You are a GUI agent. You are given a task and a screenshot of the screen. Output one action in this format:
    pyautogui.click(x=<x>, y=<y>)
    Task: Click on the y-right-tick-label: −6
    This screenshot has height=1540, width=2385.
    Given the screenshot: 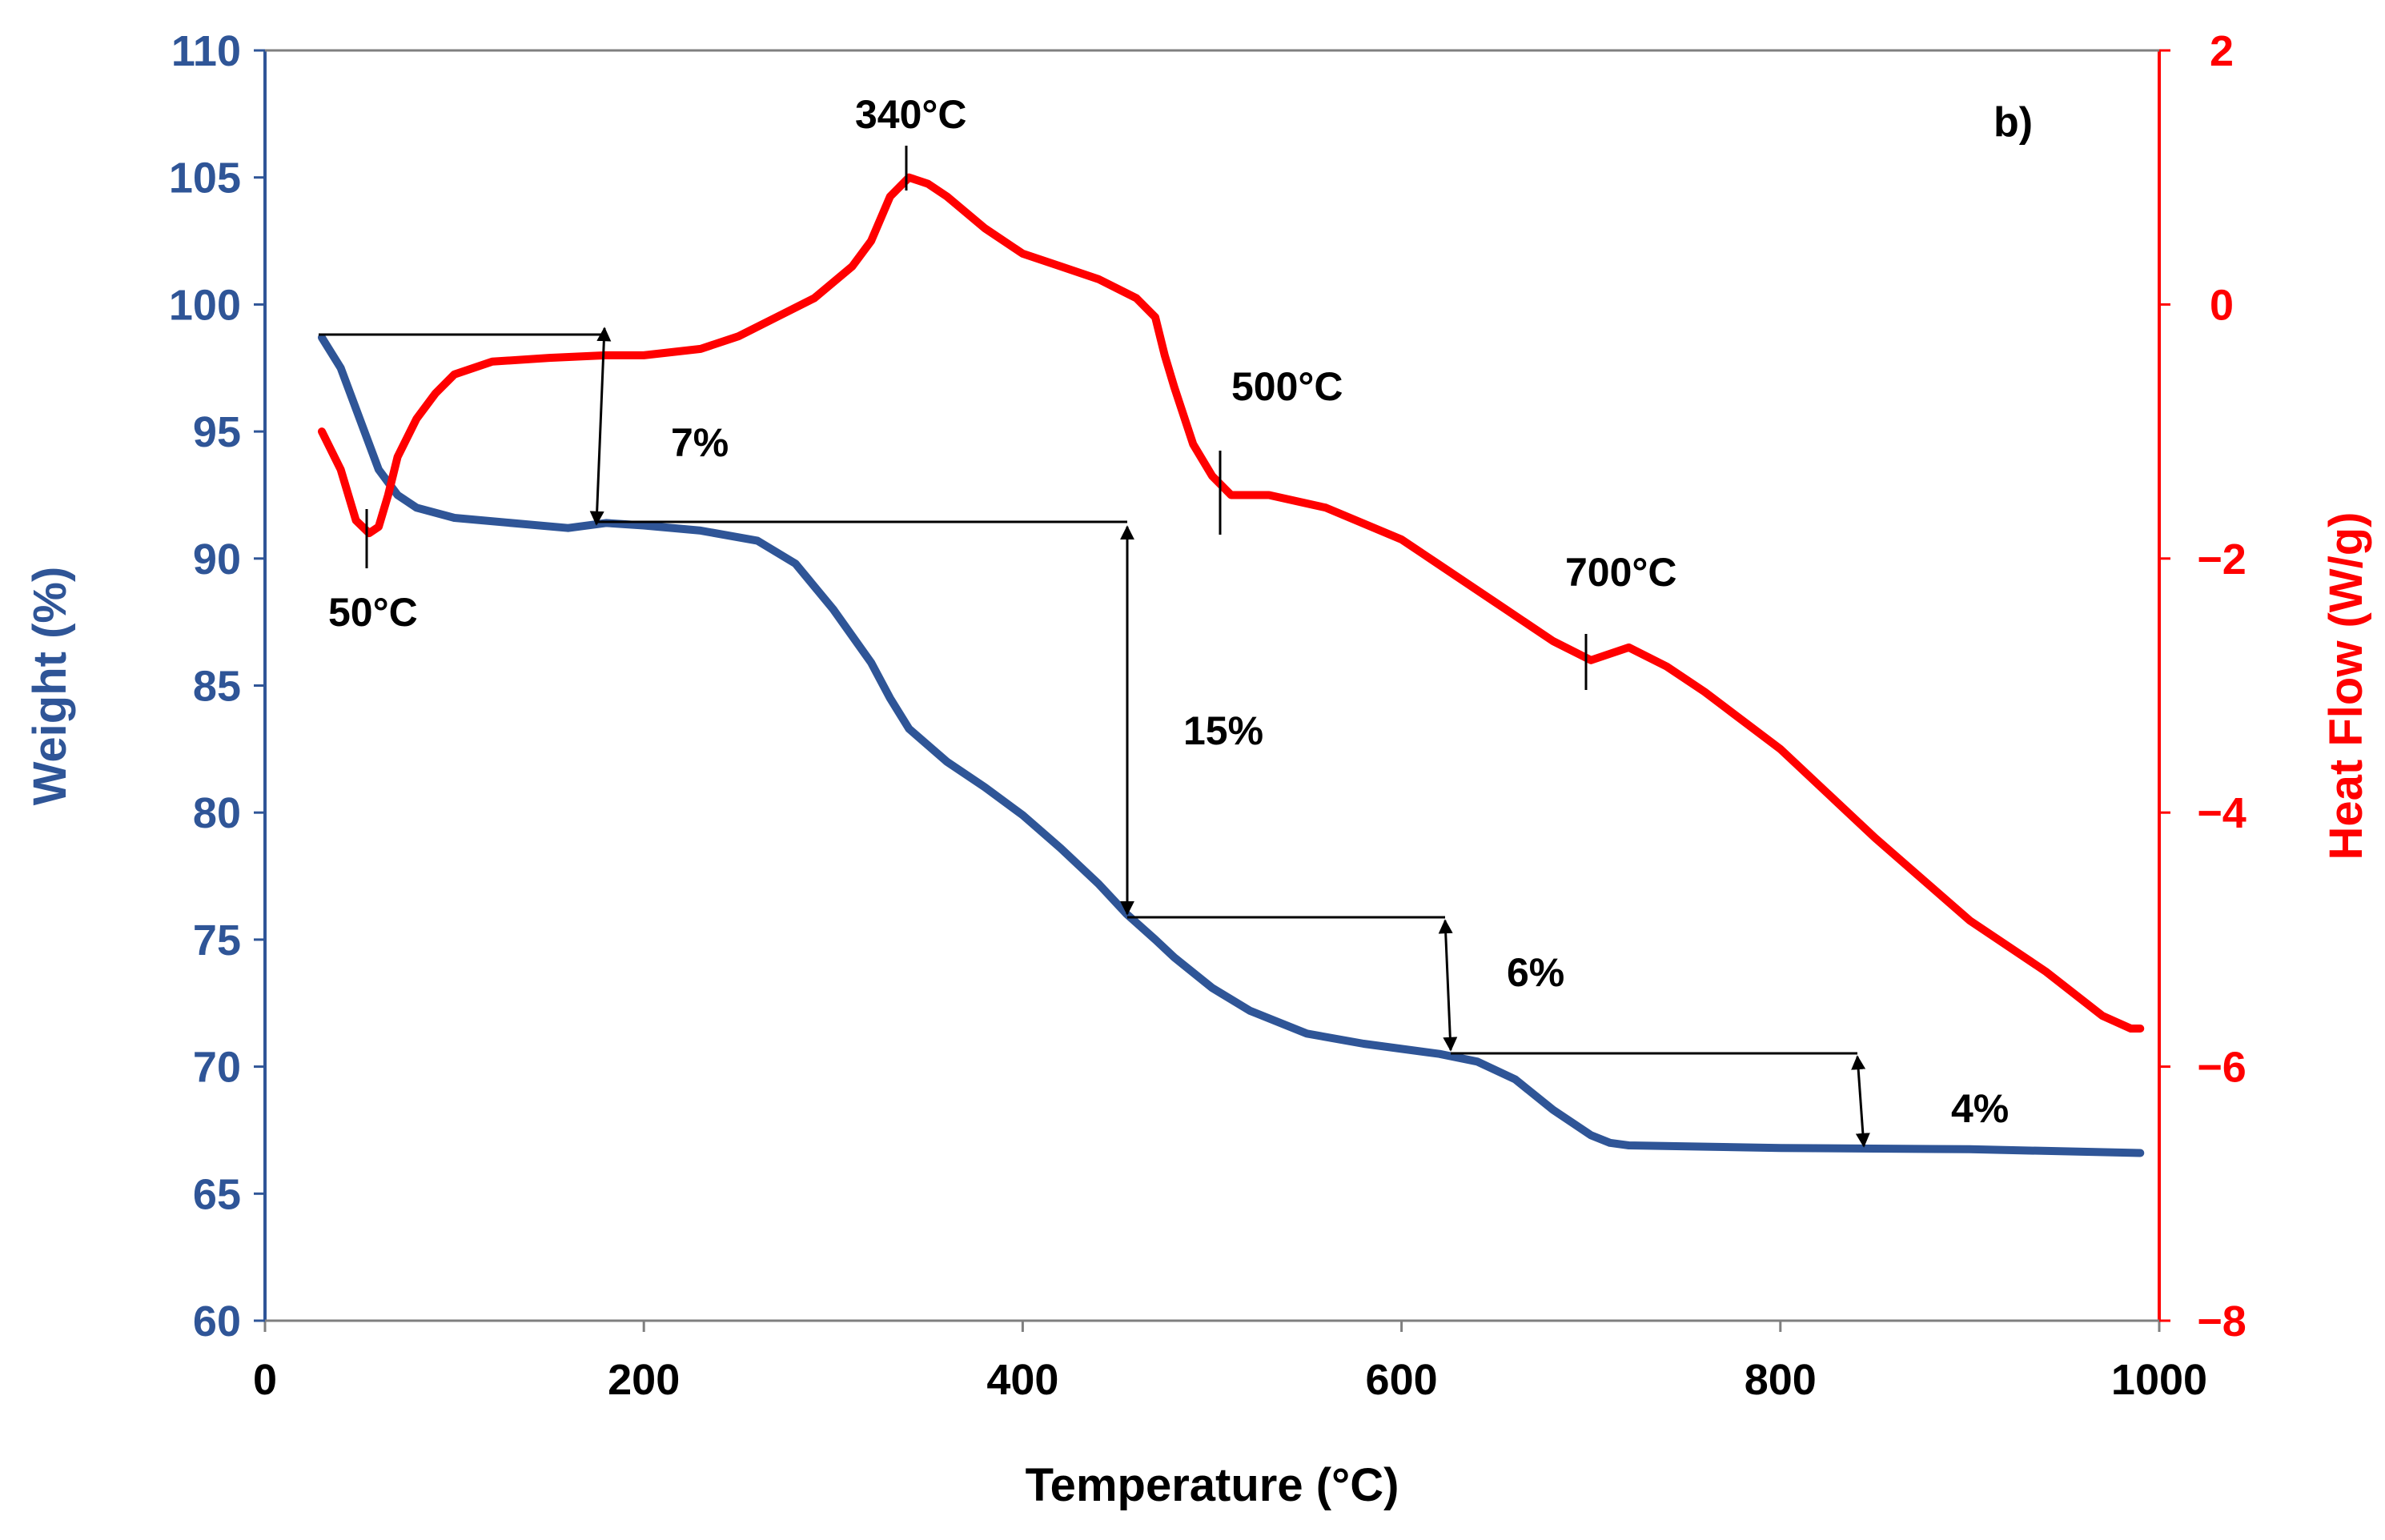 What is the action you would take?
    pyautogui.click(x=2221, y=1068)
    